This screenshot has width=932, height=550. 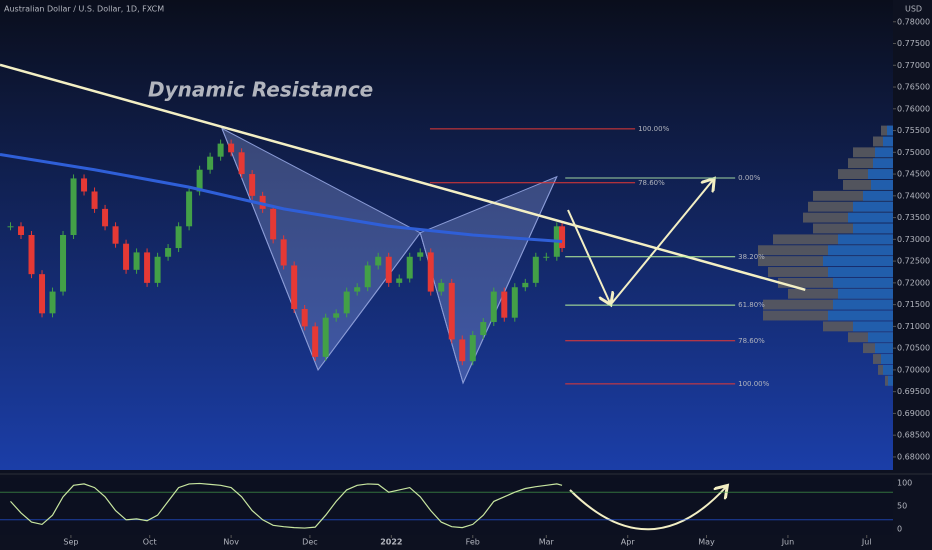 I want to click on y-tick-label: 0.68000, so click(x=913, y=456).